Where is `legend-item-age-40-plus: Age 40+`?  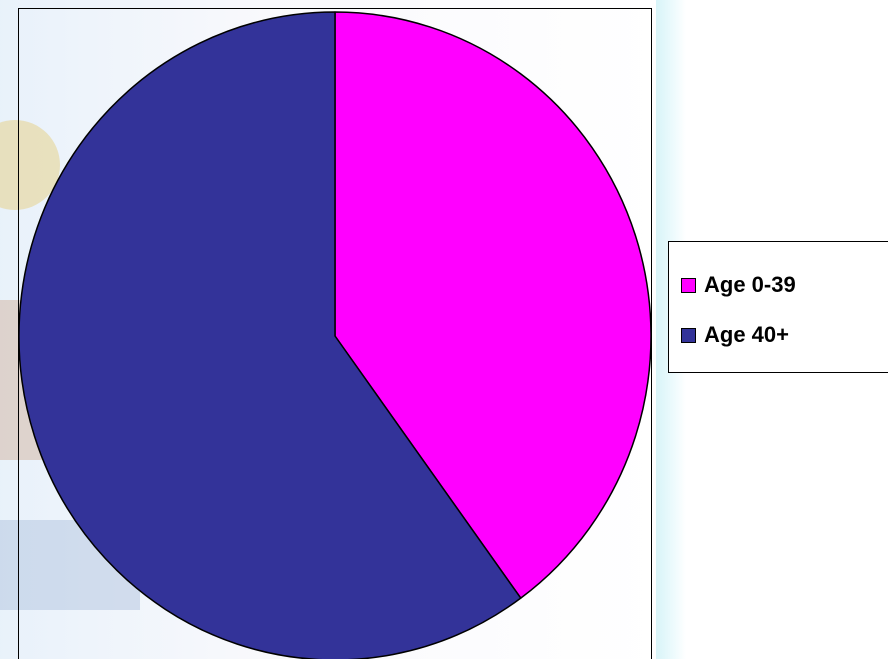
legend-item-age-40-plus: Age 40+ is located at coordinates (735, 335).